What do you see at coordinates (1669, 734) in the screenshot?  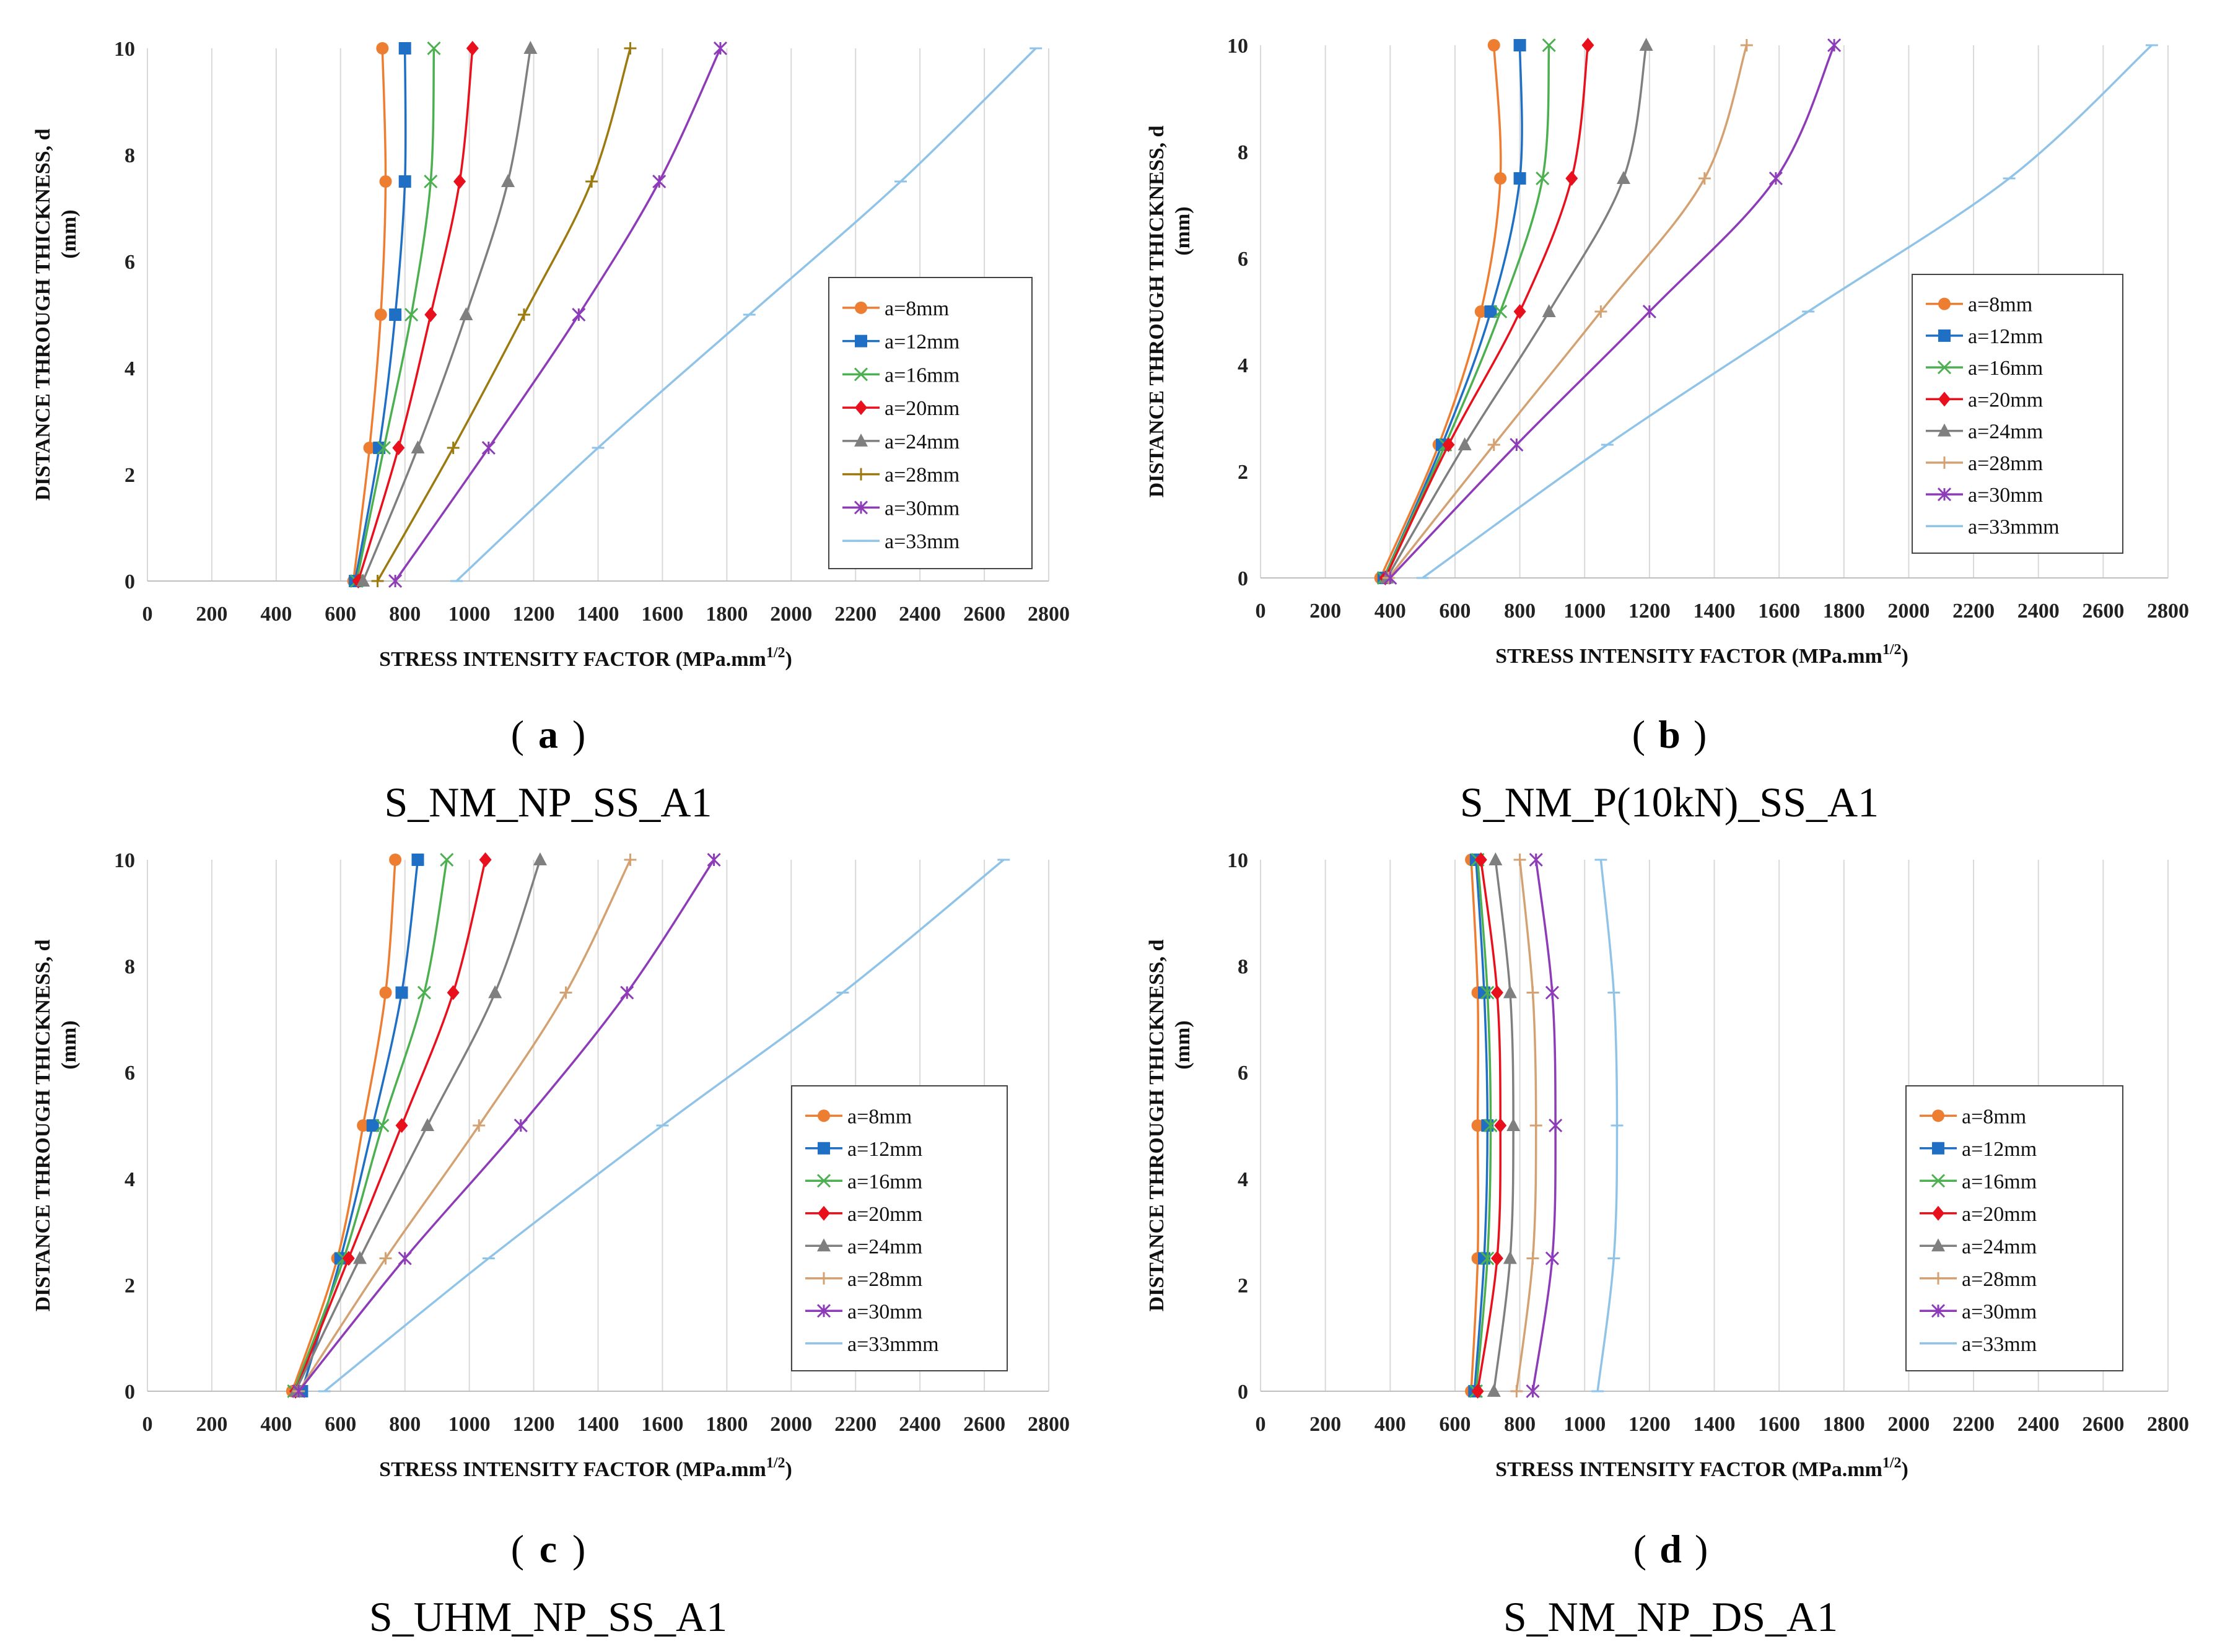 I see `panel-letter-b: b` at bounding box center [1669, 734].